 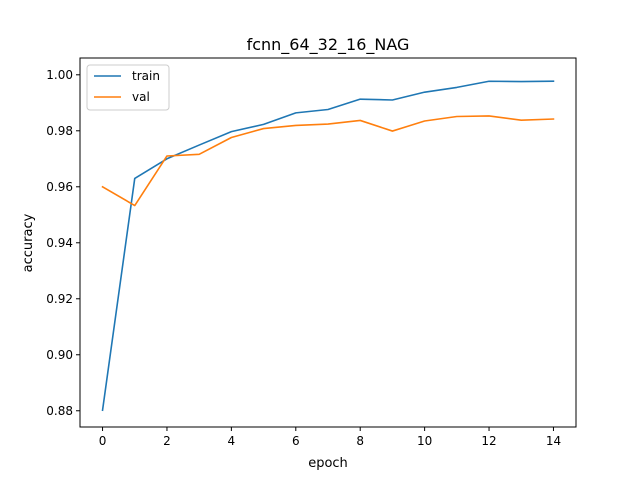 What do you see at coordinates (59, 355) in the screenshot?
I see `y-tick-label: 0.90` at bounding box center [59, 355].